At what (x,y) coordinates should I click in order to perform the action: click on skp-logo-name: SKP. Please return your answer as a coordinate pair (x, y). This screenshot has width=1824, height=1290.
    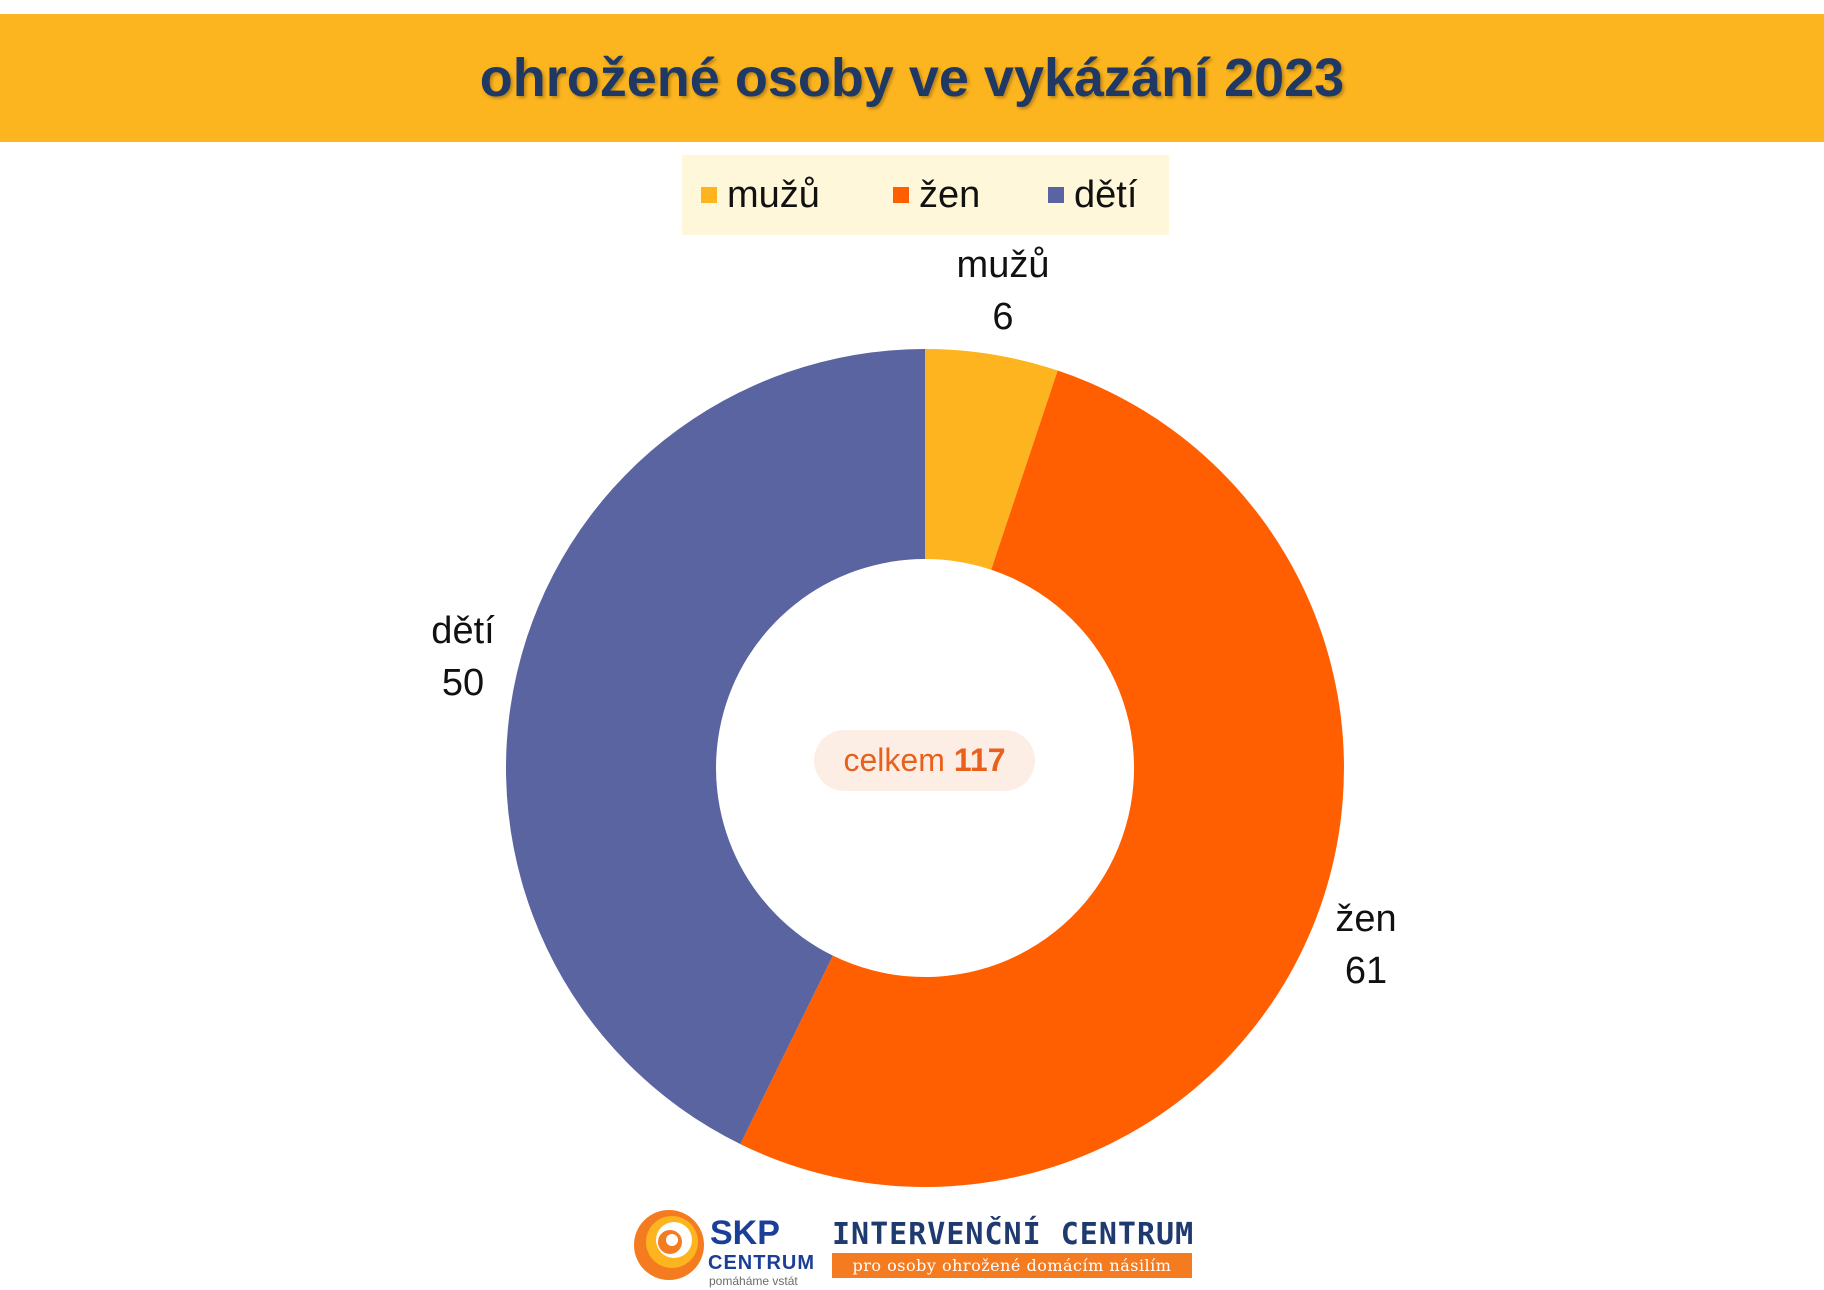
    Looking at the image, I should click on (745, 1233).